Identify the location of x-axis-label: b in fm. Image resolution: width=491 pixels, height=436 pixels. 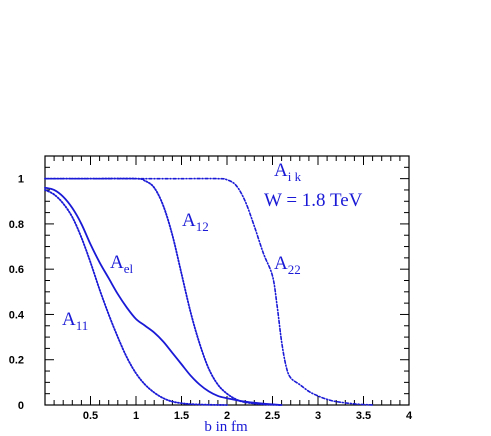
(226, 427).